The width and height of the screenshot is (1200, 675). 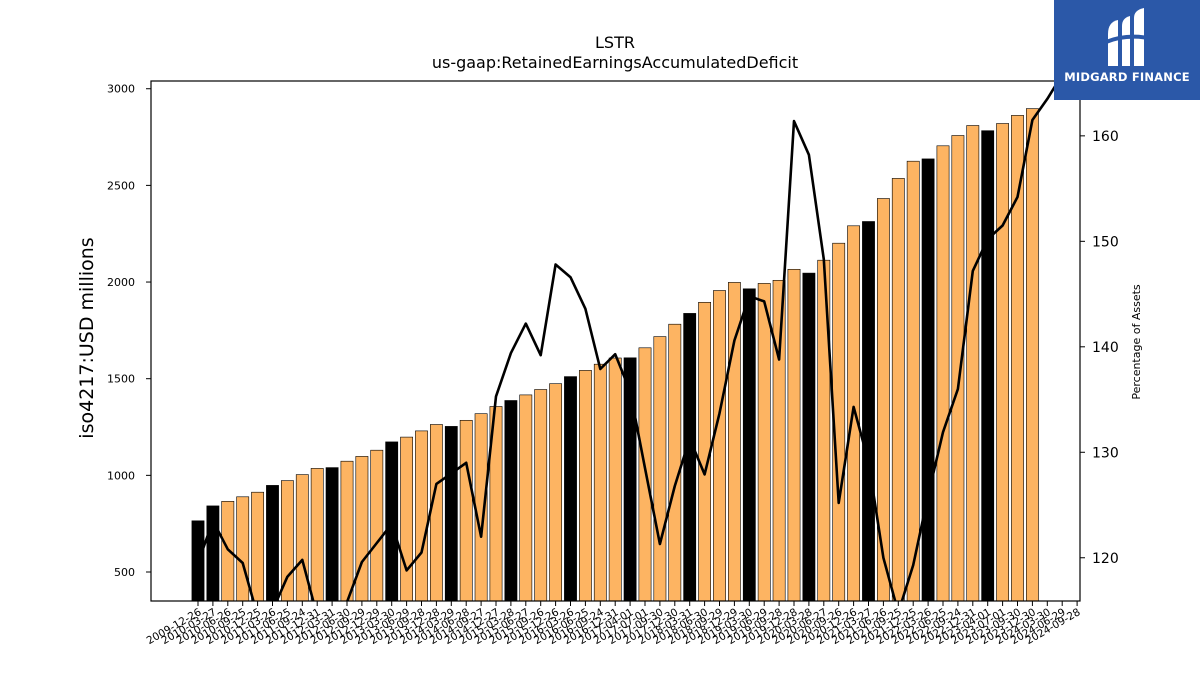 I want to click on y-tick-label: 500, so click(x=124, y=572).